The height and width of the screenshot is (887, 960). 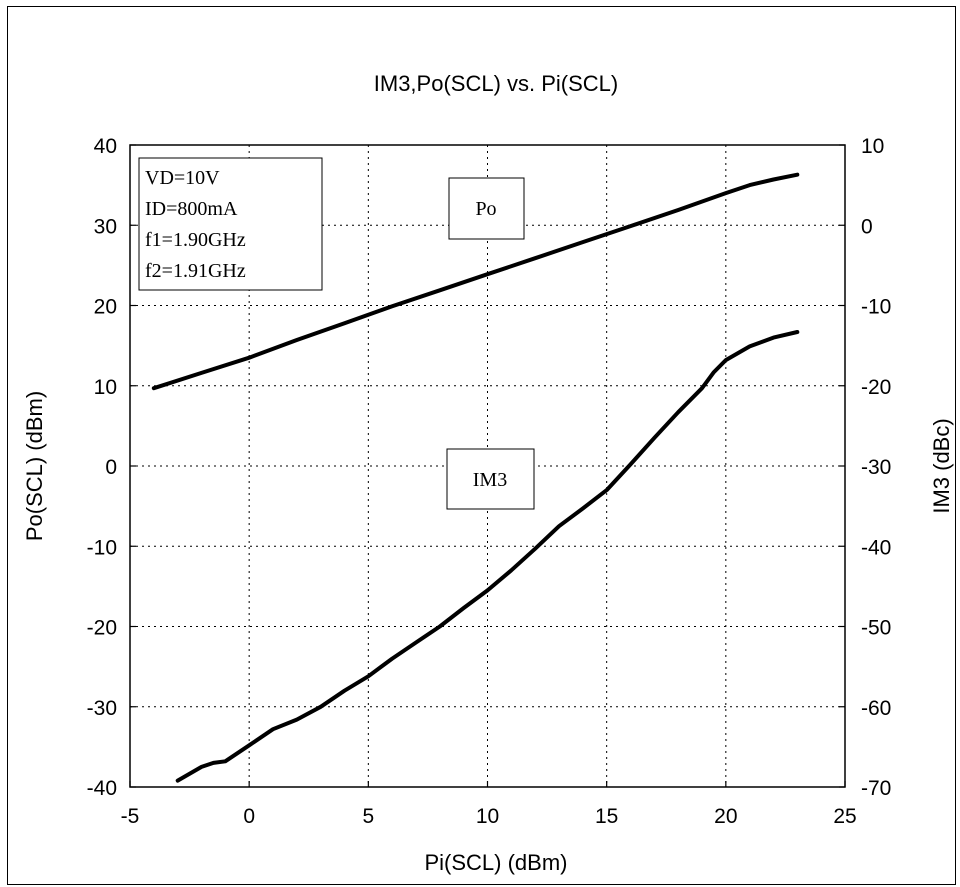 I want to click on y-tick-label: 30, so click(x=105, y=226).